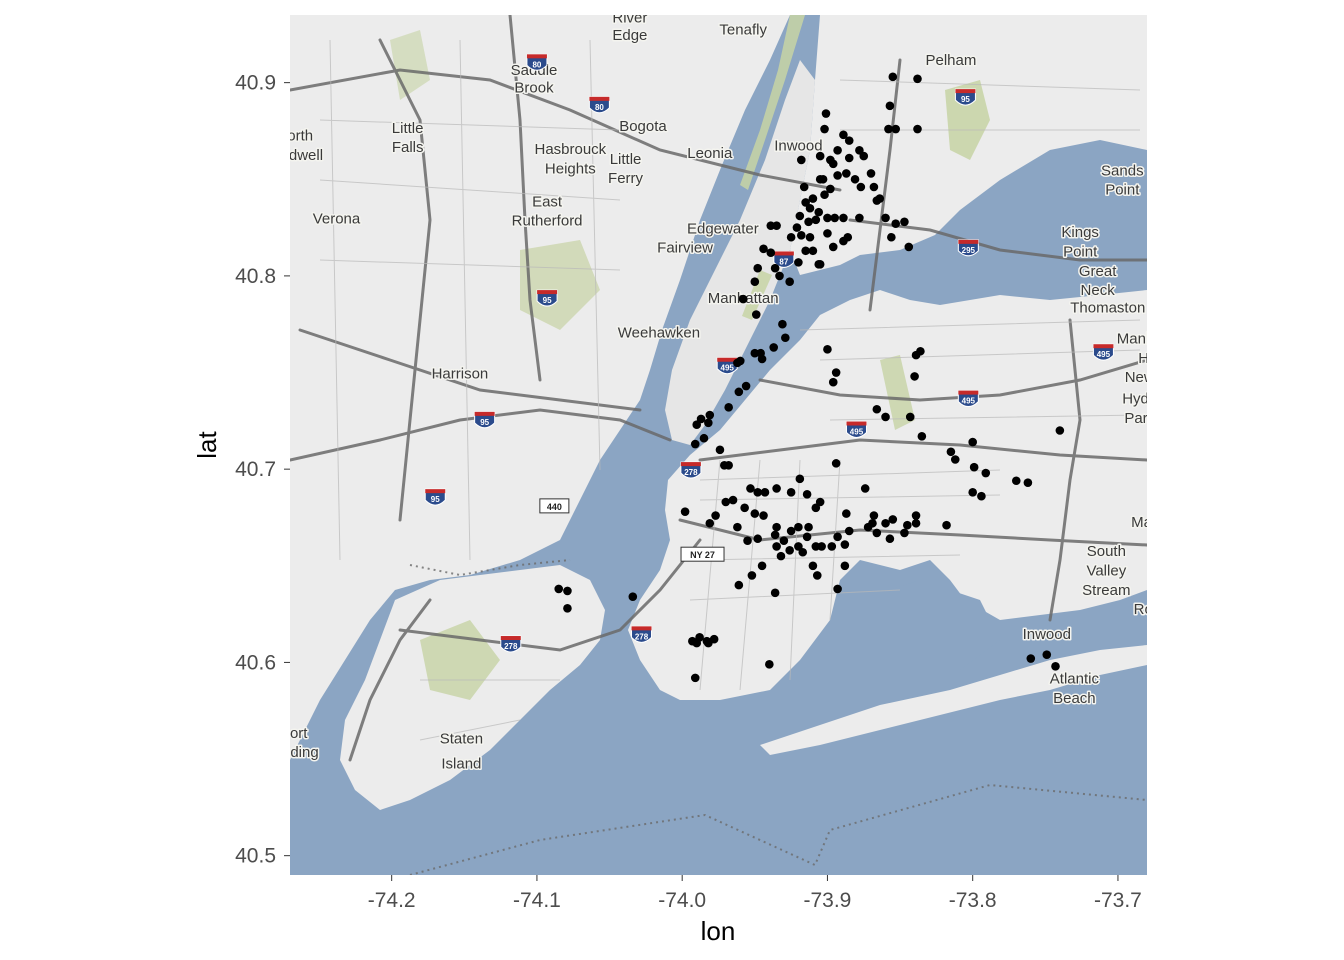 The height and width of the screenshot is (960, 1344). What do you see at coordinates (300, 136) in the screenshot?
I see `place-label: orth` at bounding box center [300, 136].